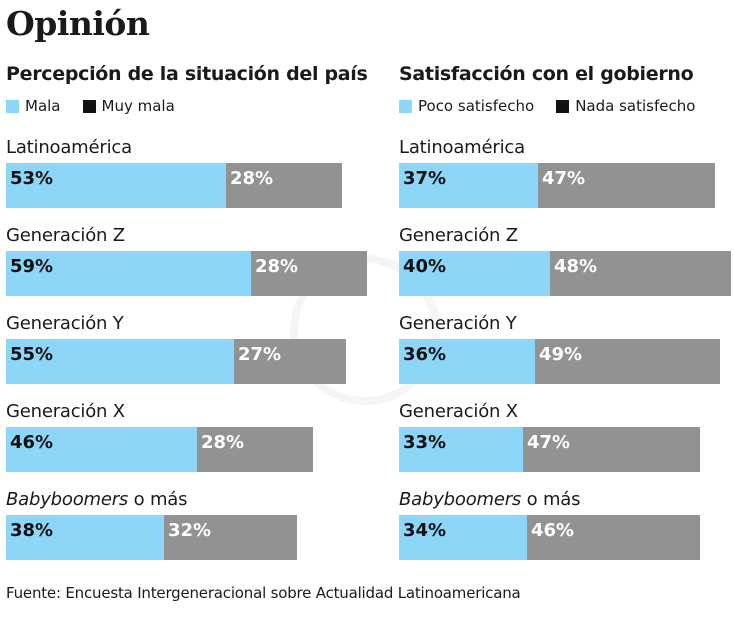 The width and height of the screenshot is (734, 620). I want to click on data-label: 36%, so click(425, 354).